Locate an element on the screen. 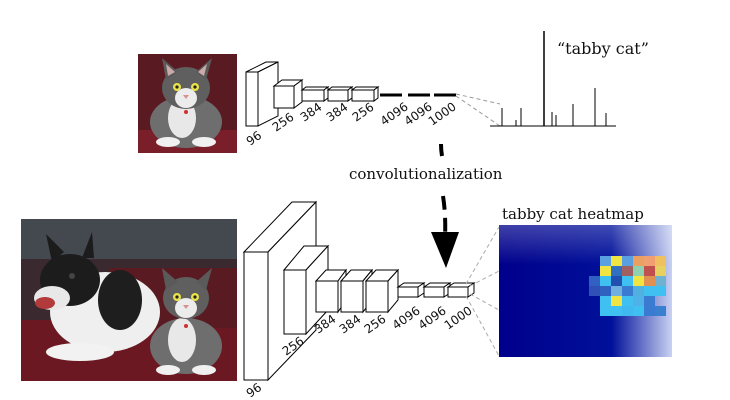  convolutionalization-arrow is located at coordinates (445, 205).